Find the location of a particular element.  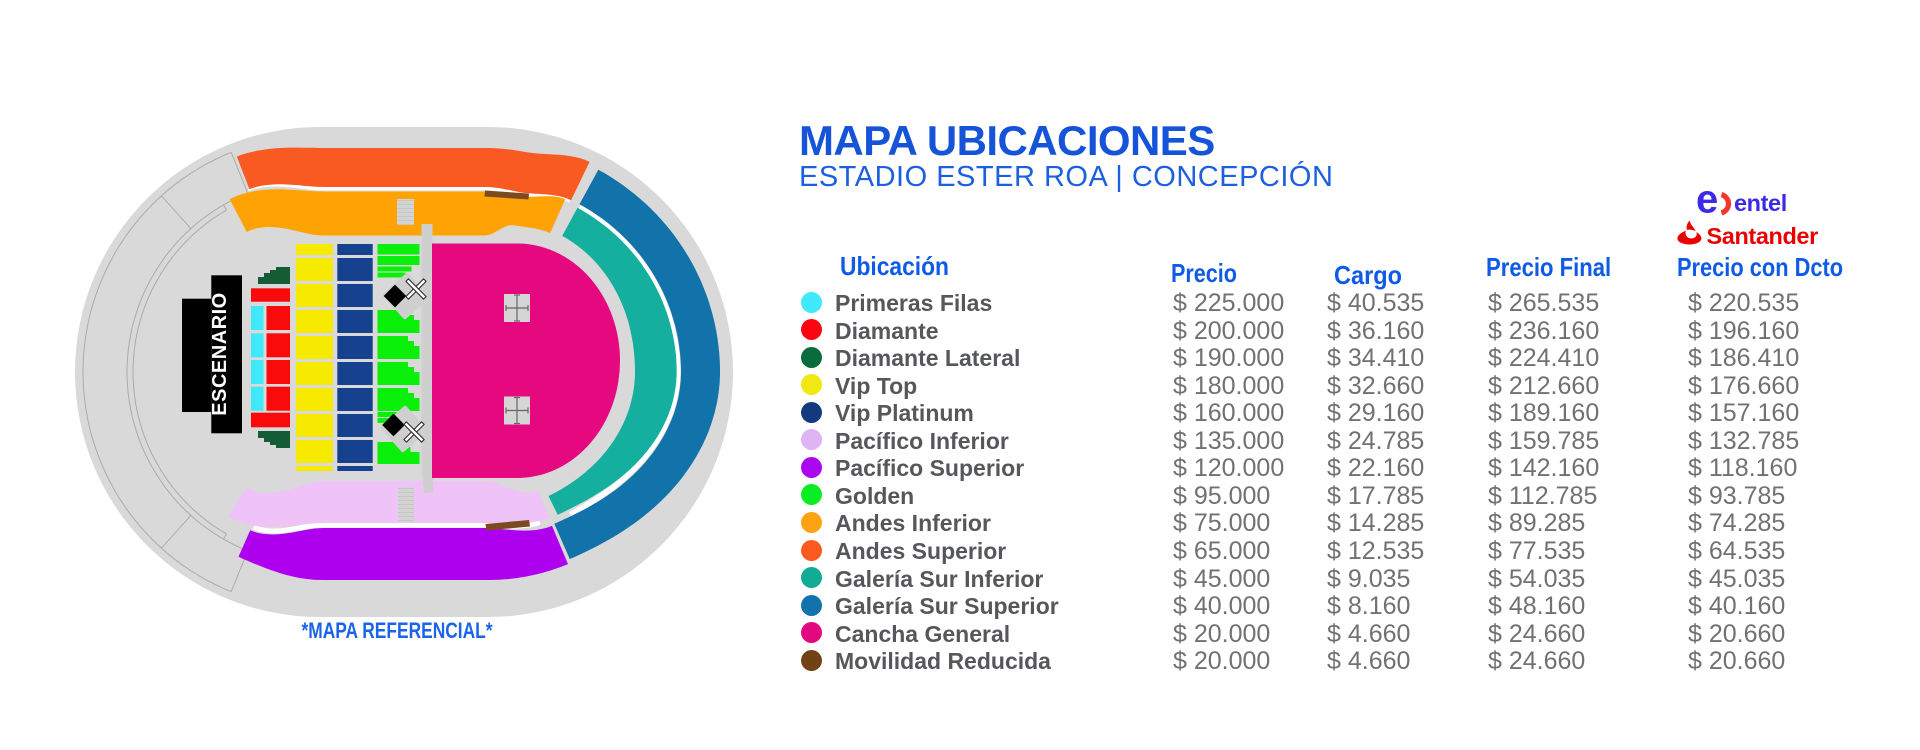

svg-text: e is located at coordinates (1707, 204).